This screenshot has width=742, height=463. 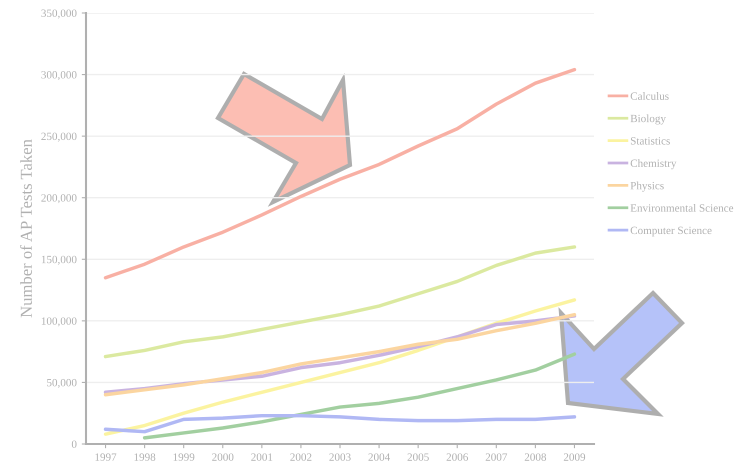 What do you see at coordinates (650, 141) in the screenshot?
I see `legend-label: Statistics` at bounding box center [650, 141].